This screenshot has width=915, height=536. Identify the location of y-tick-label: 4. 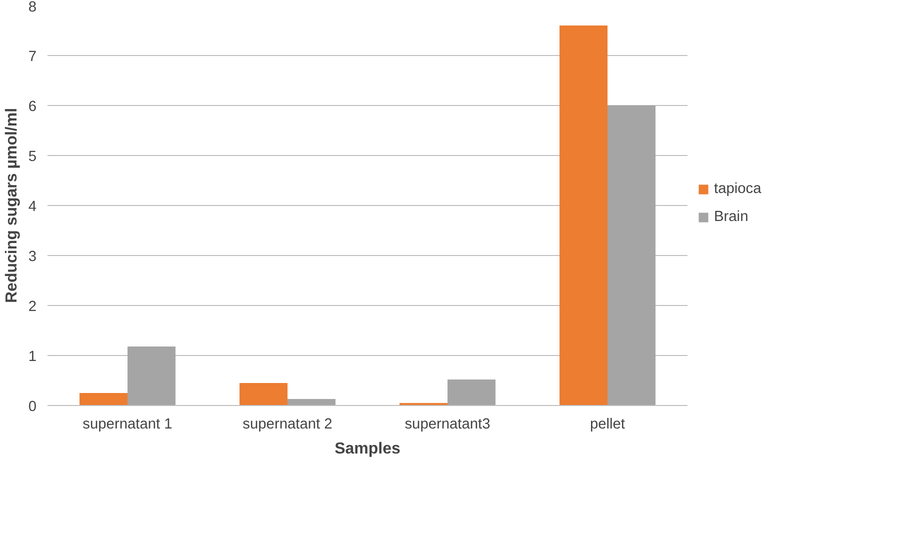
(32, 207).